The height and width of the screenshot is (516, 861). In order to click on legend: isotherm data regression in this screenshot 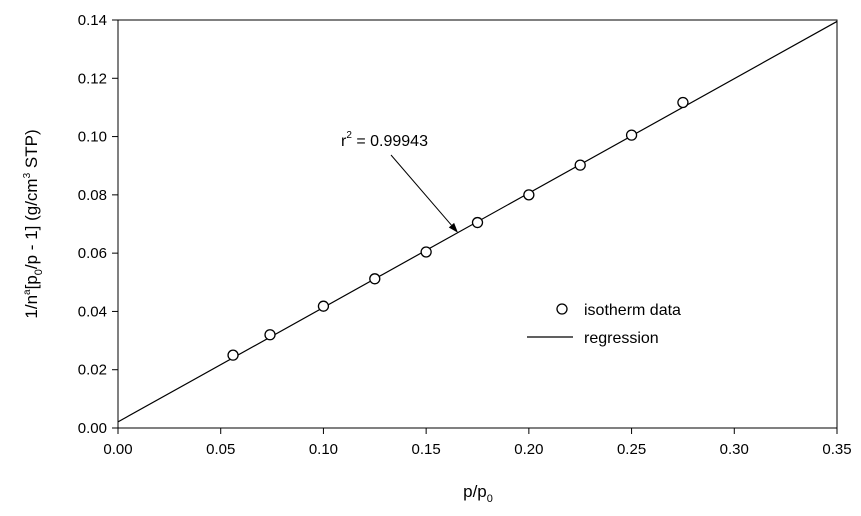, I will do `click(604, 324)`.